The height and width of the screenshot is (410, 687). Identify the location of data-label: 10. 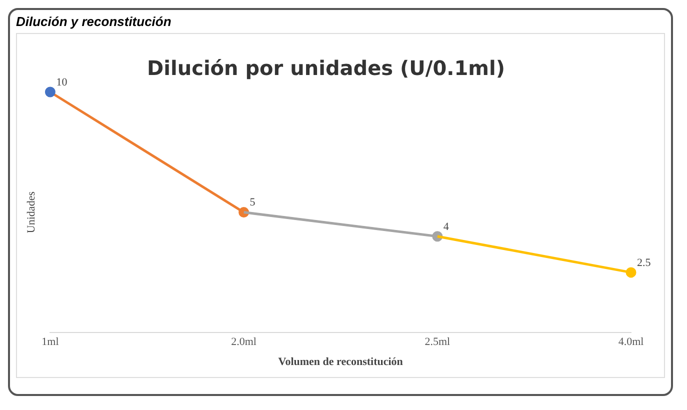
(62, 82).